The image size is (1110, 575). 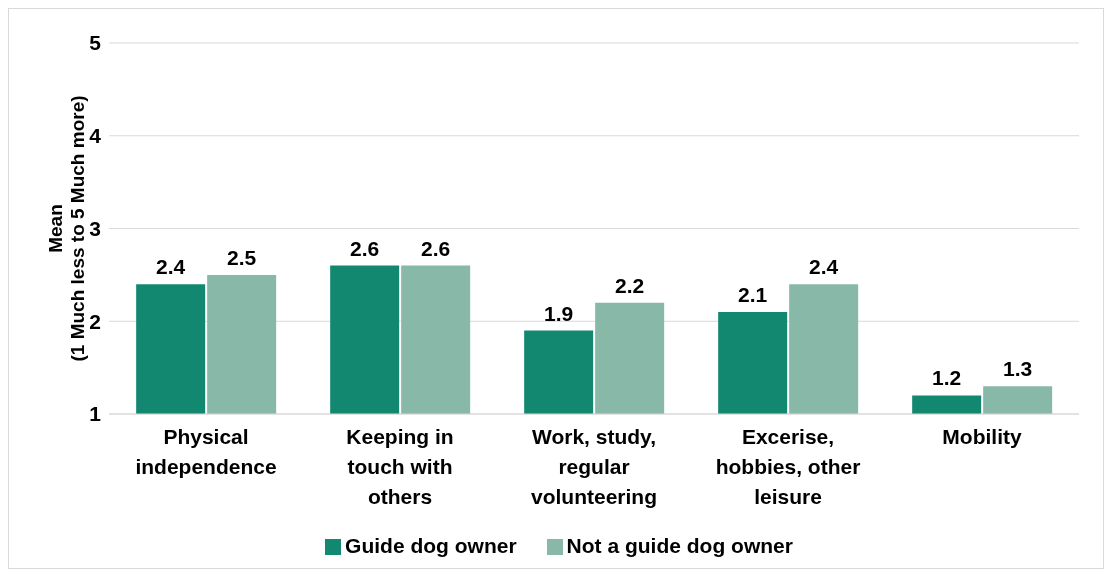 I want to click on x-tick-label: Excerise, hobbies, other leisure, so click(x=788, y=466).